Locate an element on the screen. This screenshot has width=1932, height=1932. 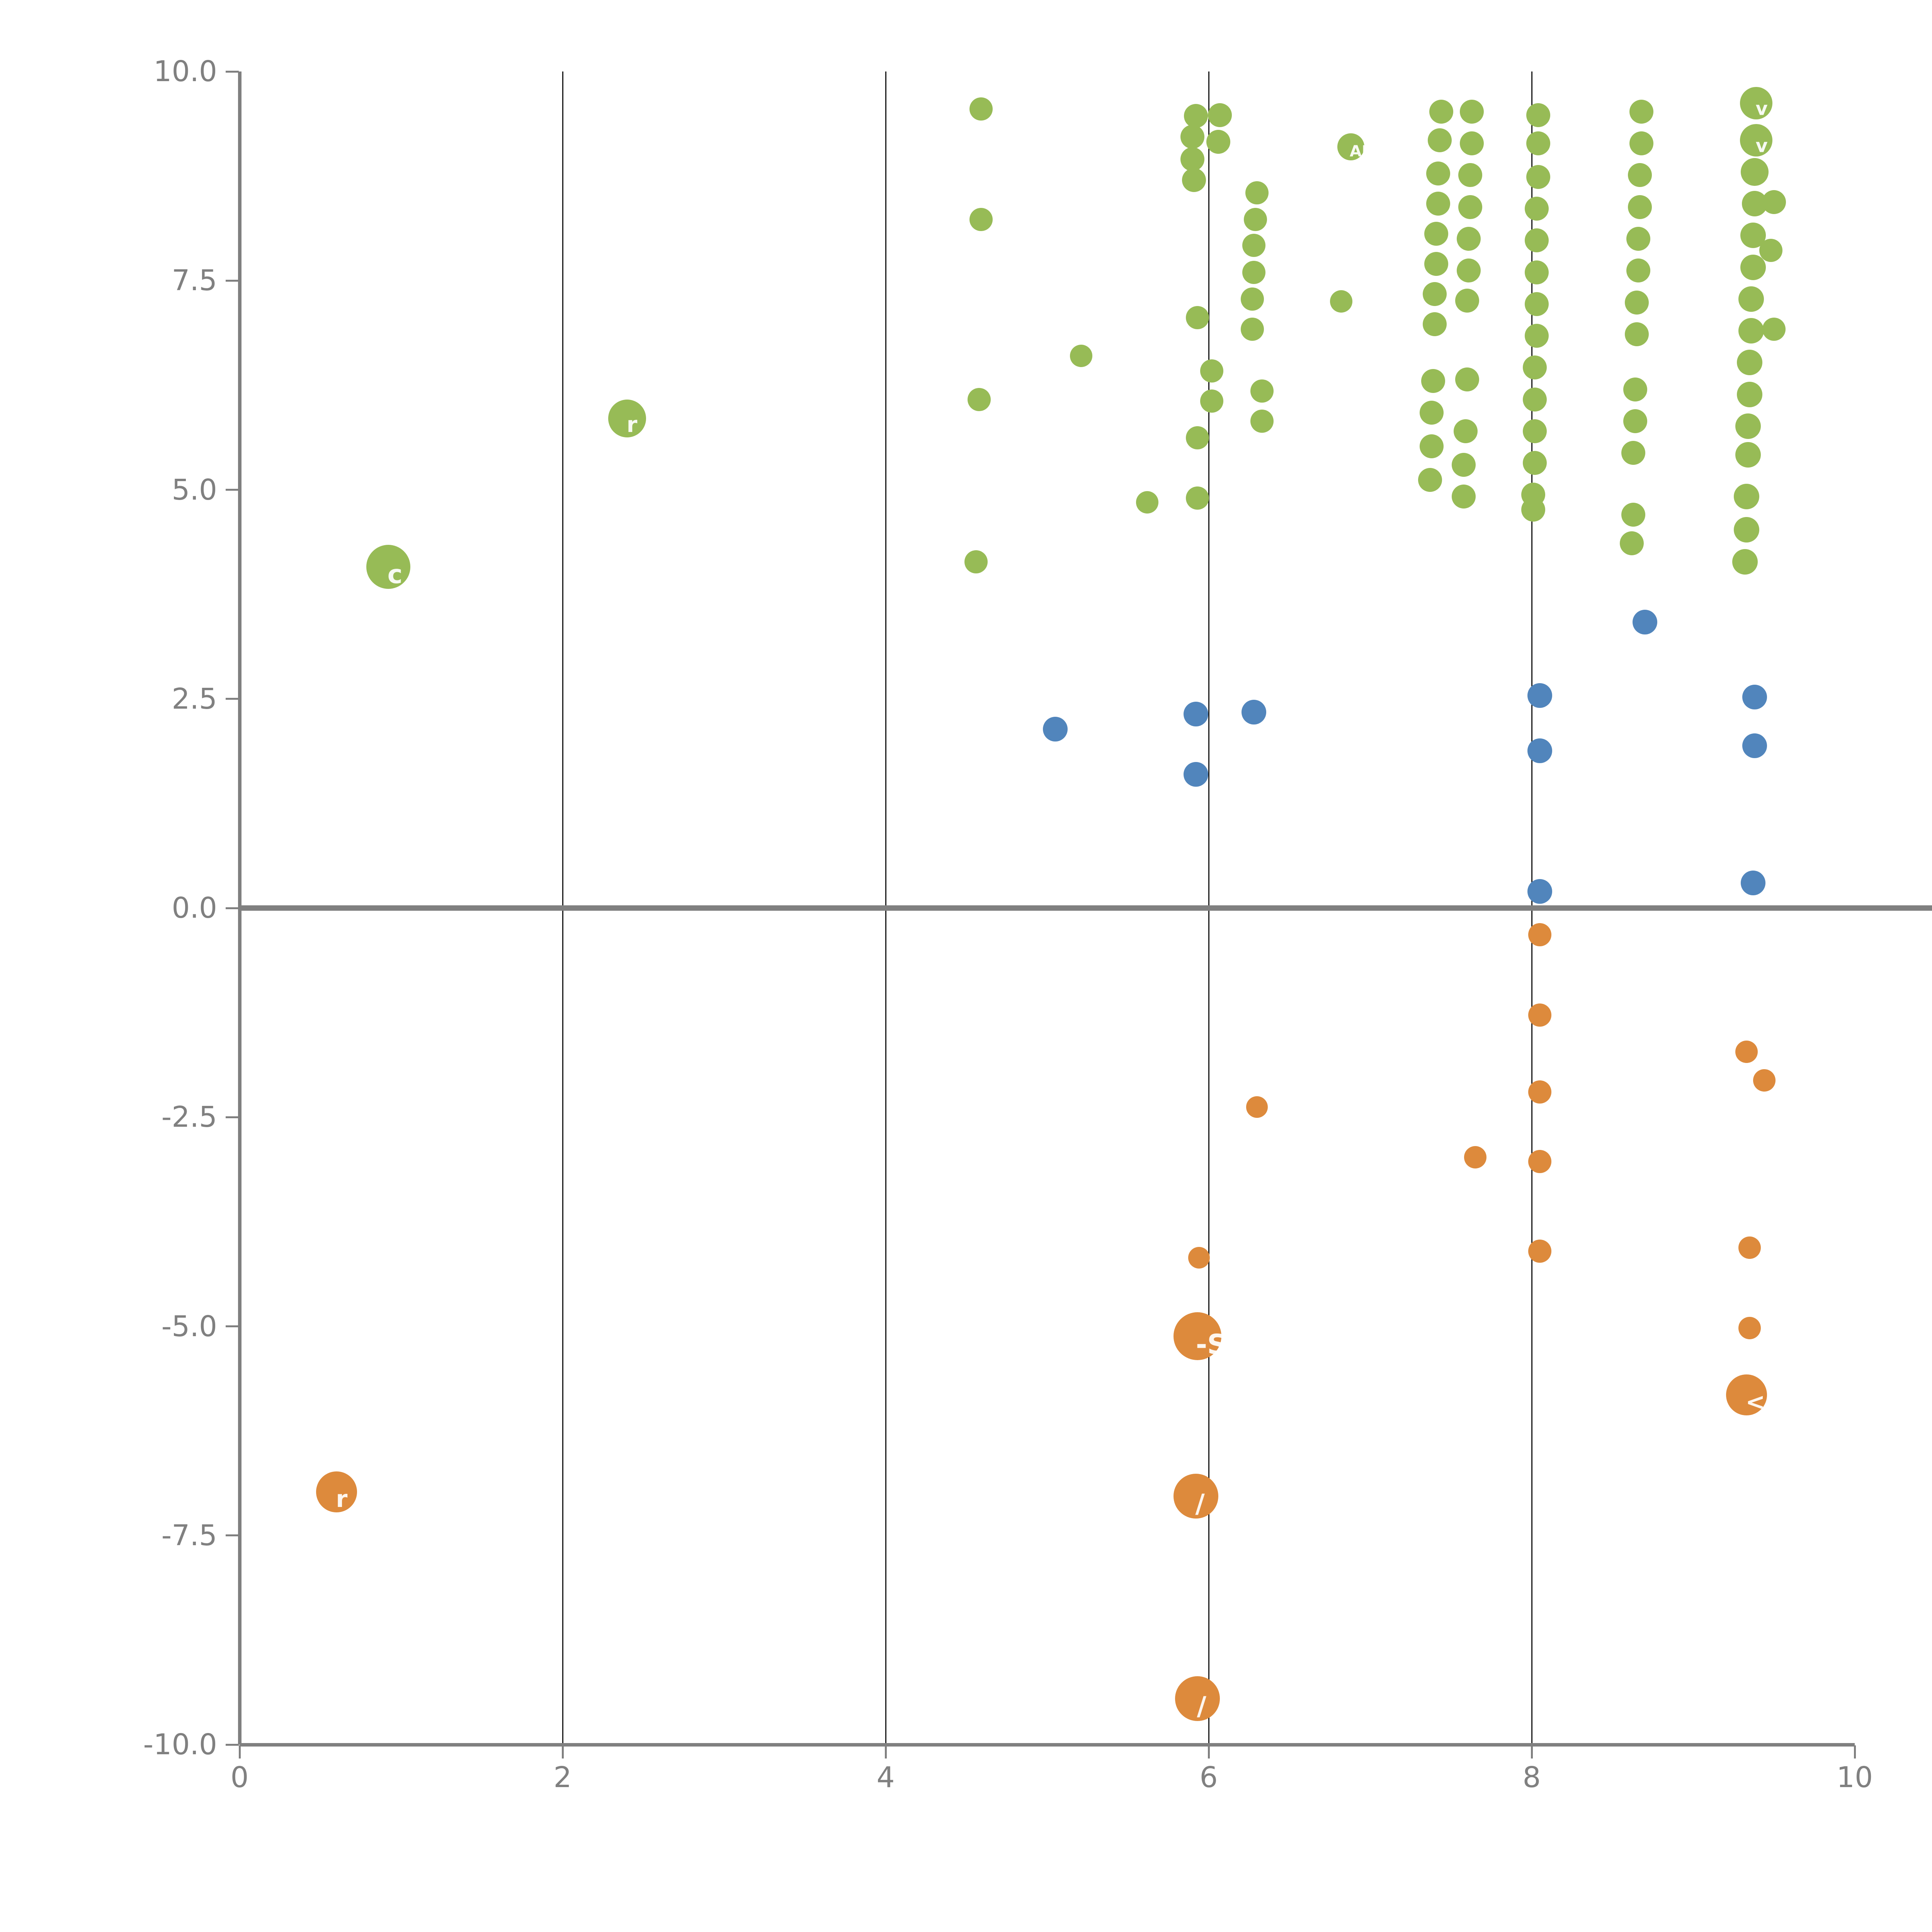
data-point: r is located at coordinates (337, 1492).